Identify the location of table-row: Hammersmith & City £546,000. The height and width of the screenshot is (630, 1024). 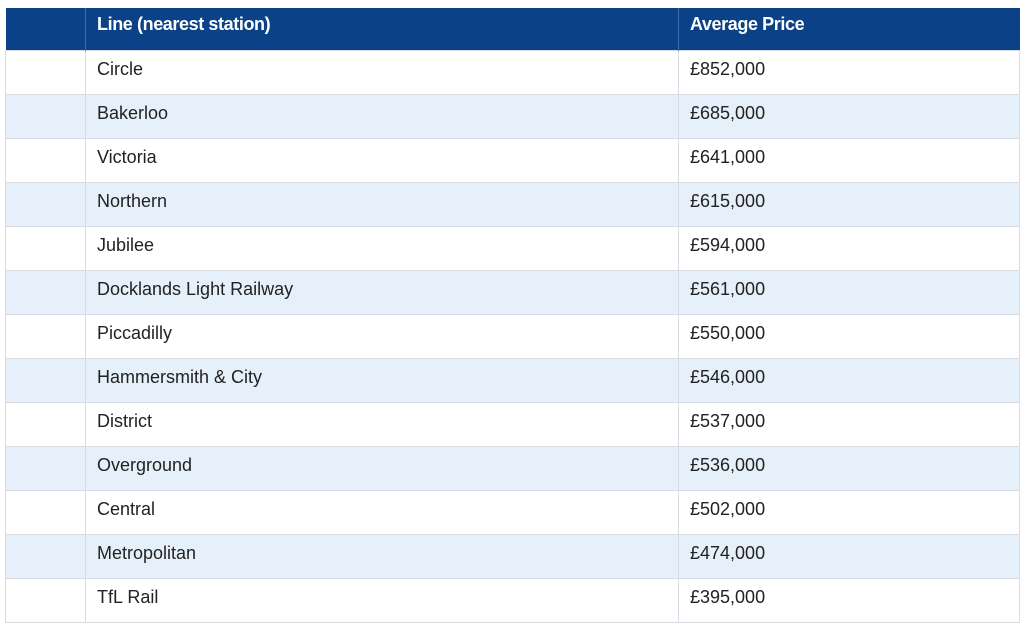
(512, 380).